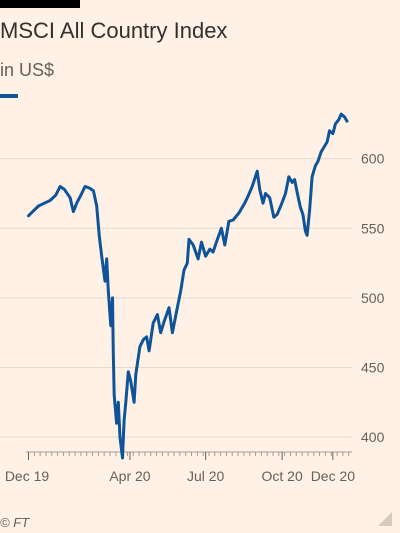 This screenshot has height=533, width=400. I want to click on ft-brand-bar, so click(40, 4).